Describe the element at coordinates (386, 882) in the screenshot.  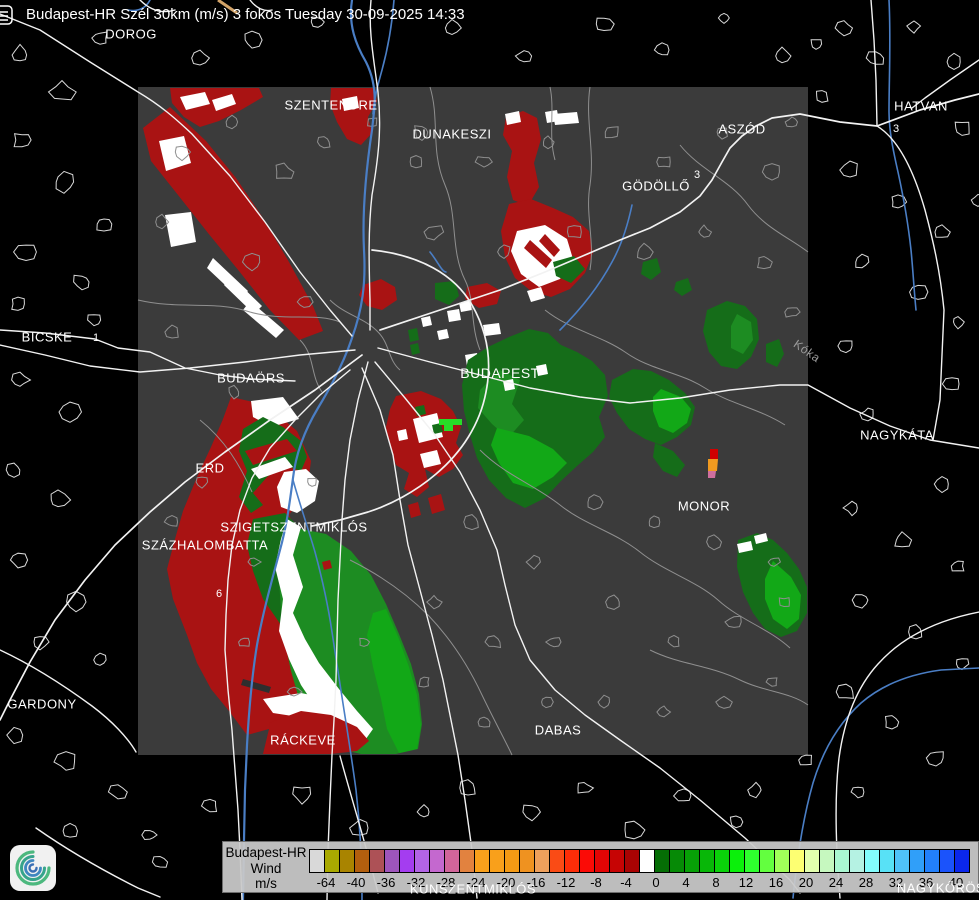
I see `scale-tick-label: -36` at that location.